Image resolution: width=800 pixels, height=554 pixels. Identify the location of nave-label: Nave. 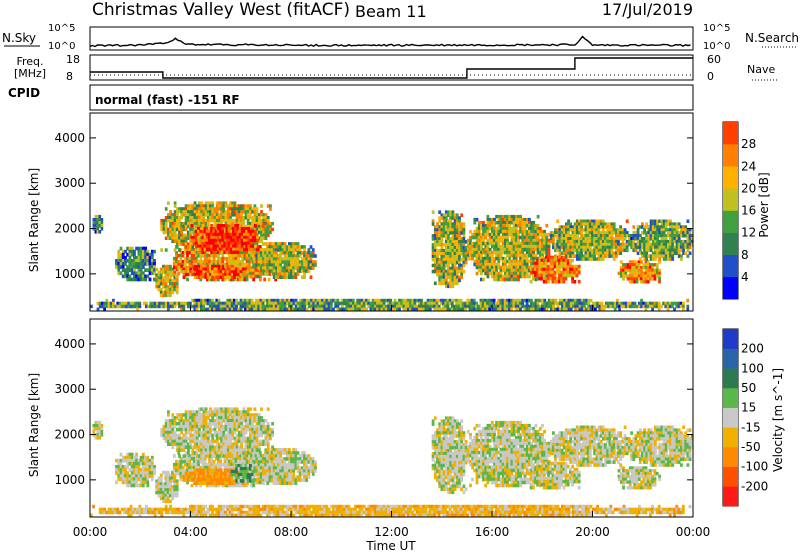
(761, 69).